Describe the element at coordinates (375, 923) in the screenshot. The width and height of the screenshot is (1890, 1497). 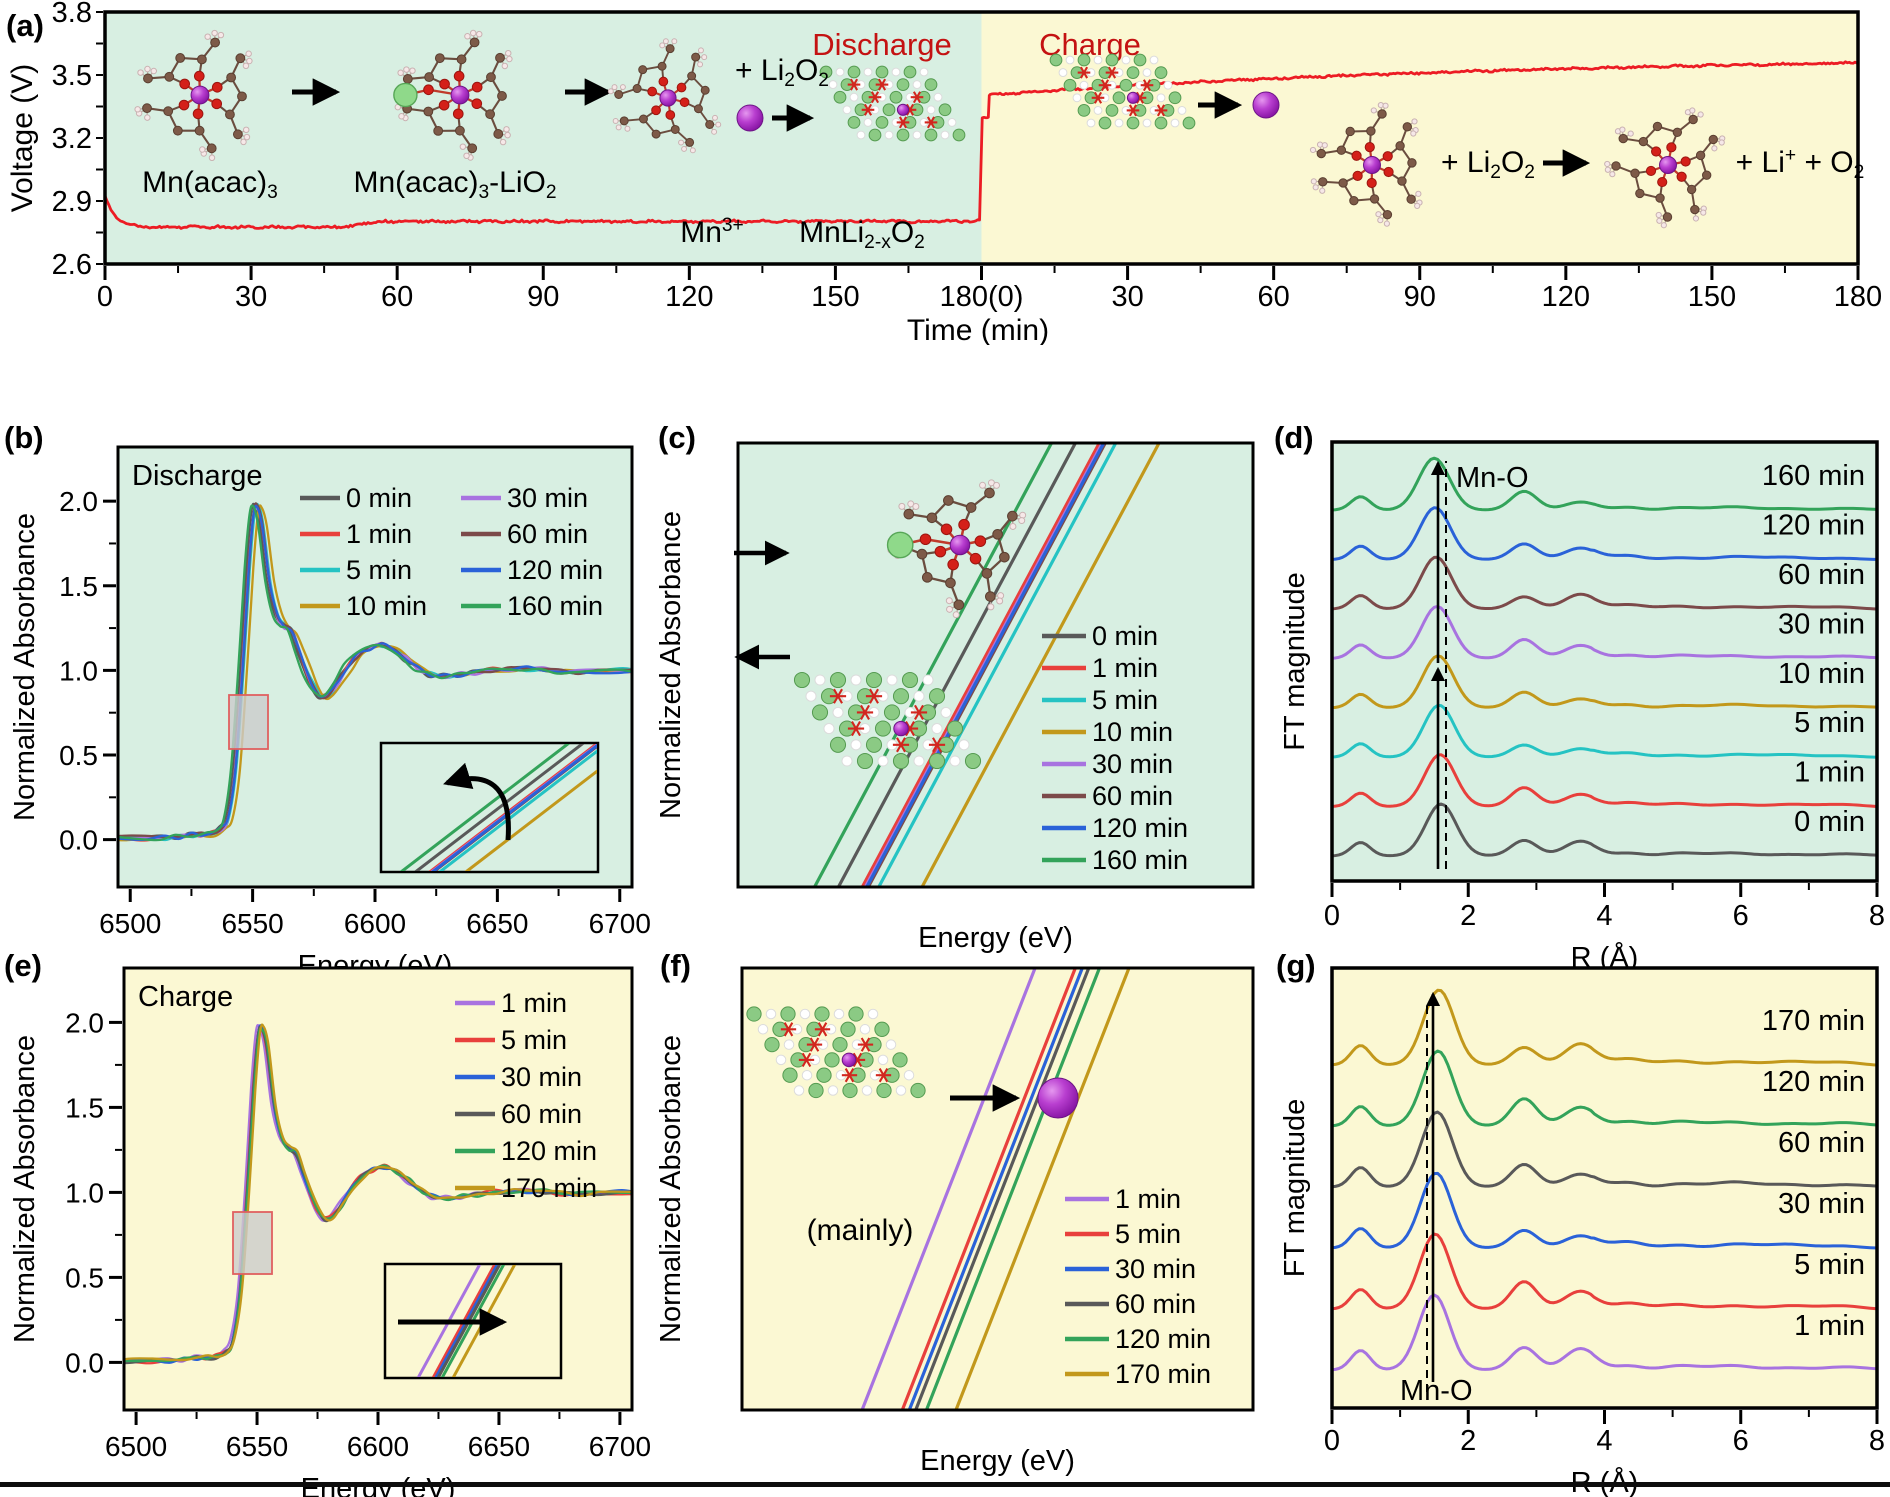
I see `x-tick-label: 6600` at that location.